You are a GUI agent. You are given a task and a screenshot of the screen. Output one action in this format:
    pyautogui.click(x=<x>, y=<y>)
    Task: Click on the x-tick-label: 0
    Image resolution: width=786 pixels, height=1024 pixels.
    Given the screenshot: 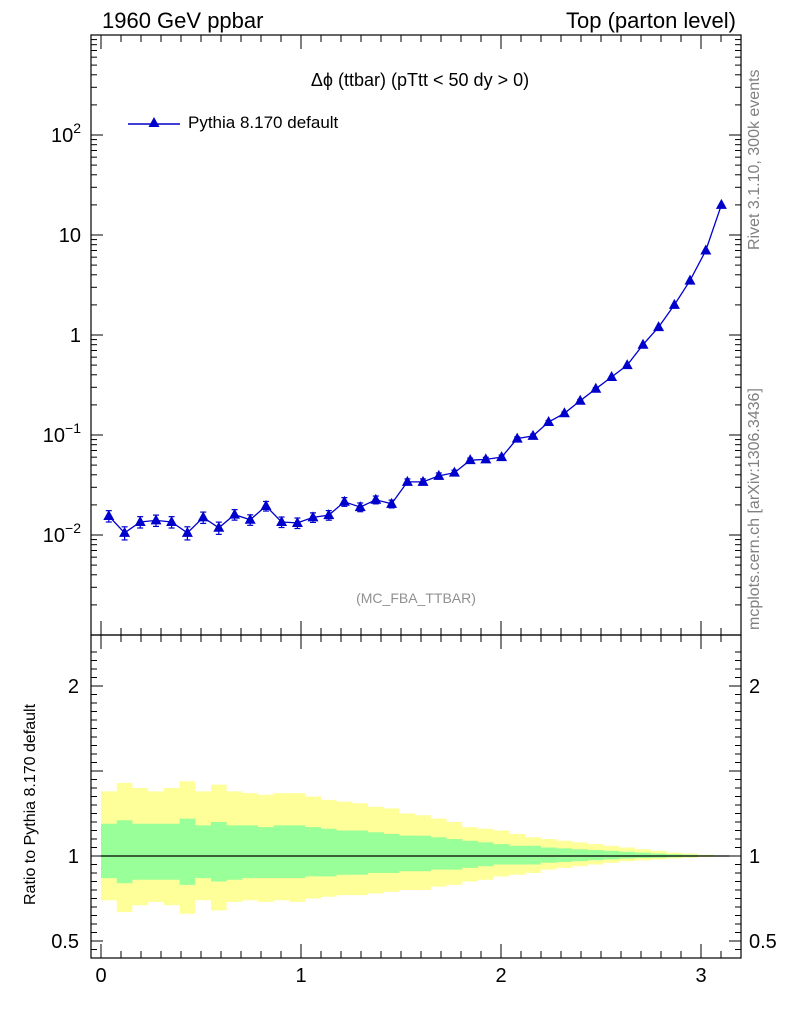 What is the action you would take?
    pyautogui.click(x=100, y=976)
    